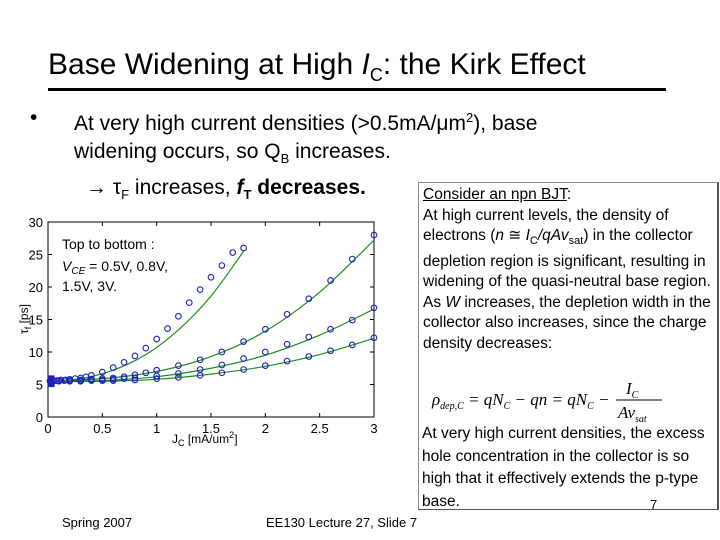  I want to click on ft-symbol: f, so click(240, 187).